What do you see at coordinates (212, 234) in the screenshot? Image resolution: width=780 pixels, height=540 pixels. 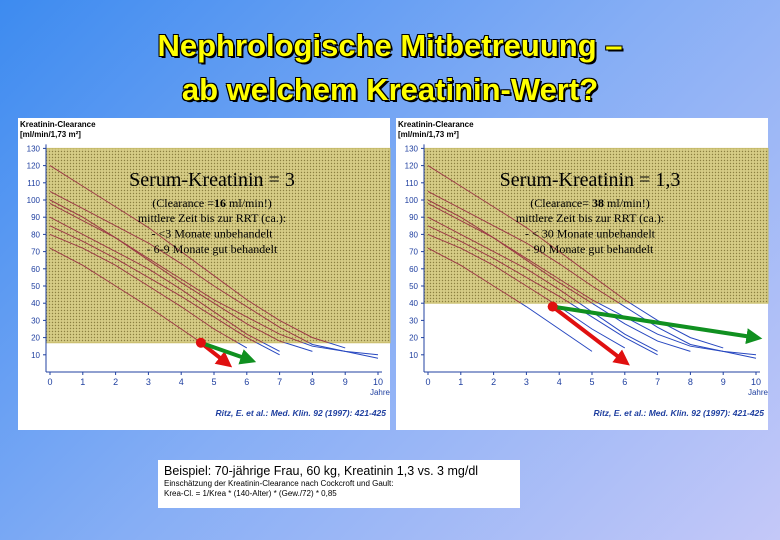 I see `annotation-line: - <3 Monate unbehandelt` at bounding box center [212, 234].